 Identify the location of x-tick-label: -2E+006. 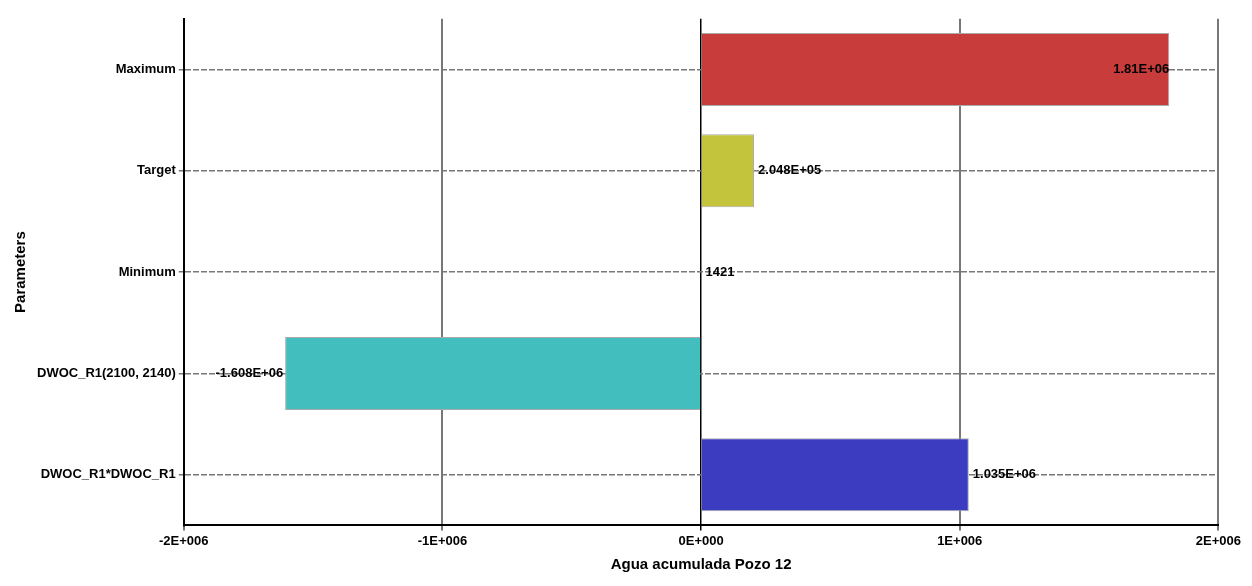
(183, 540).